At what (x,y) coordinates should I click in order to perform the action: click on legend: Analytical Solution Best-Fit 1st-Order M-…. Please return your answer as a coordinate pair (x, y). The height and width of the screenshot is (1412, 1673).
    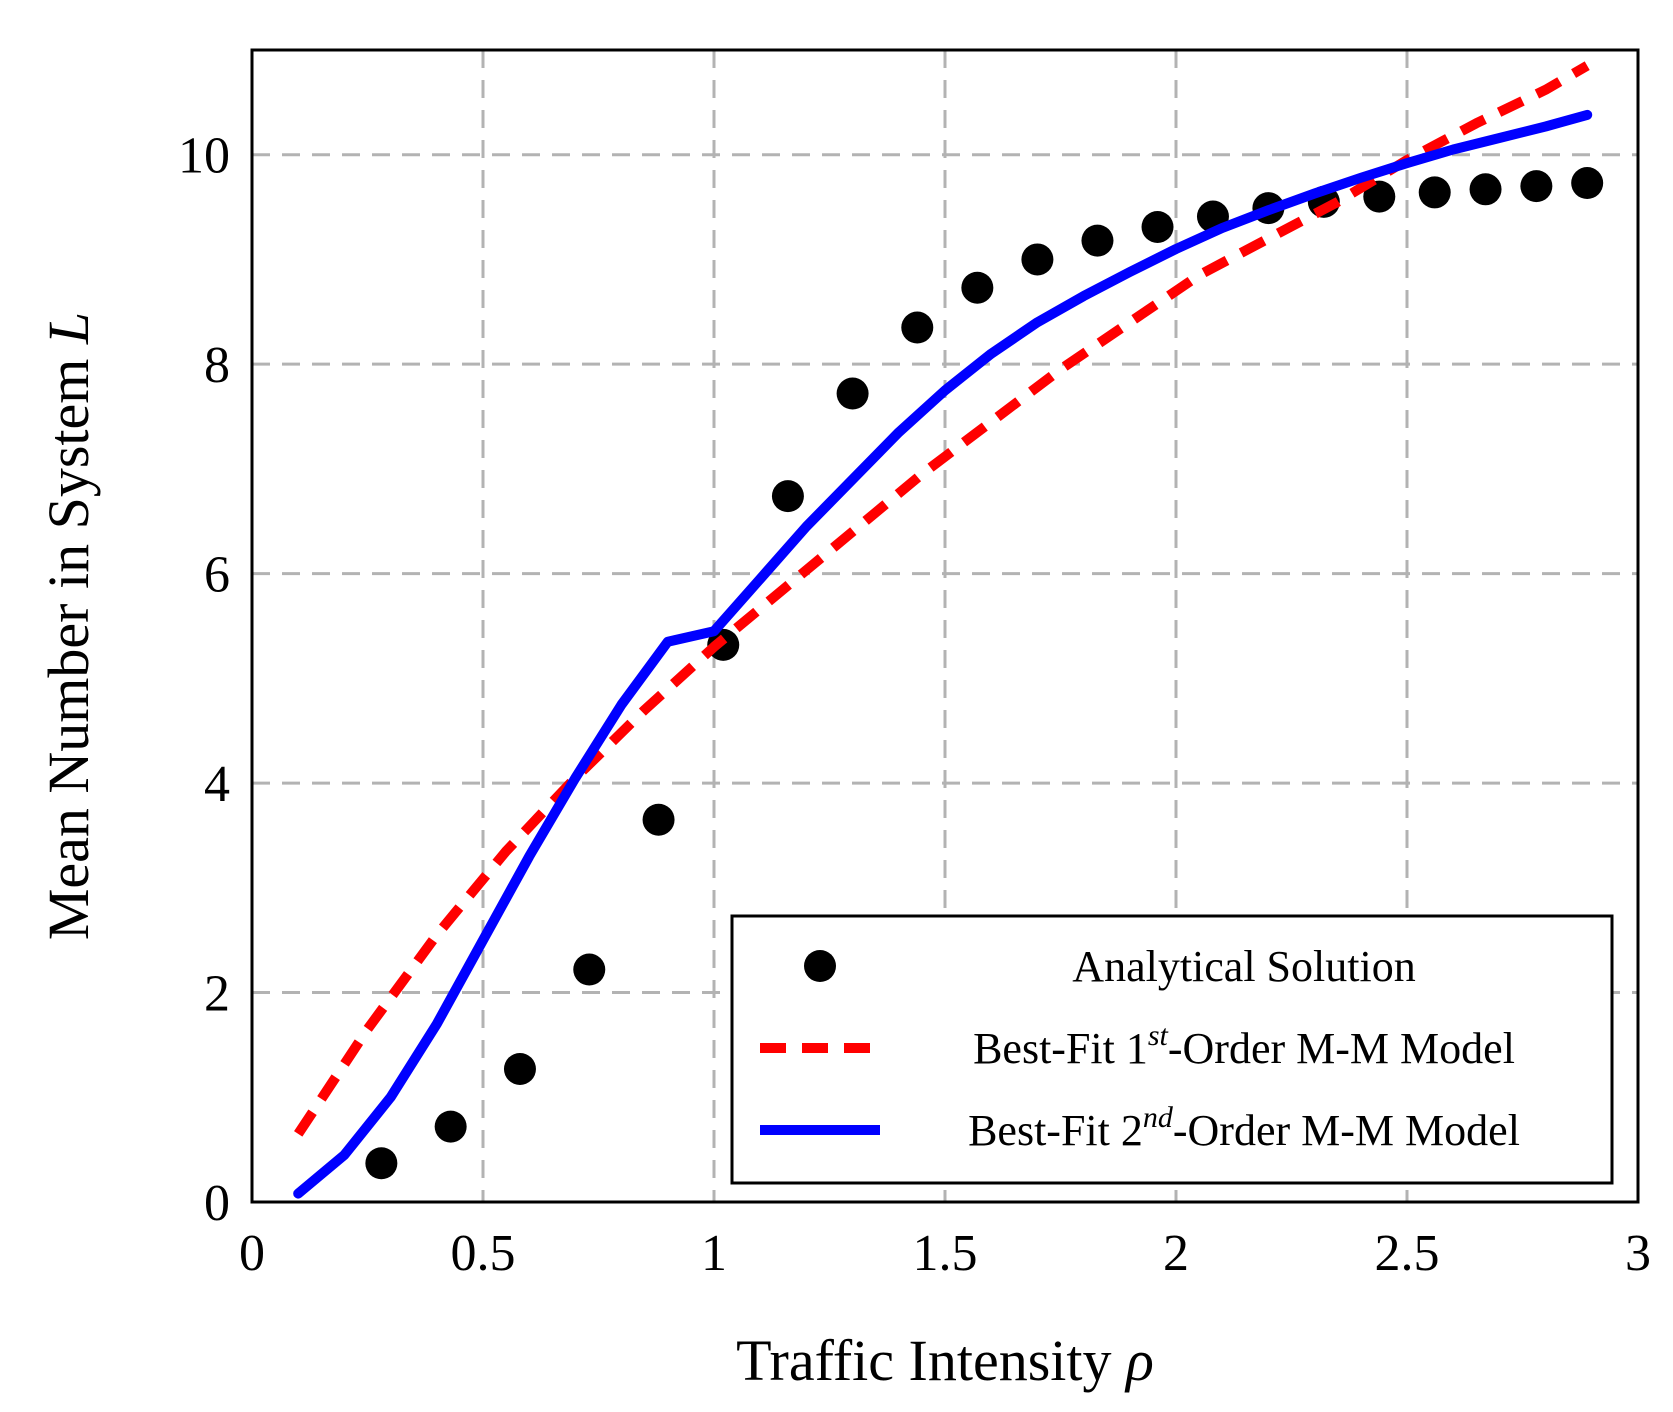
    Looking at the image, I should click on (1172, 1049).